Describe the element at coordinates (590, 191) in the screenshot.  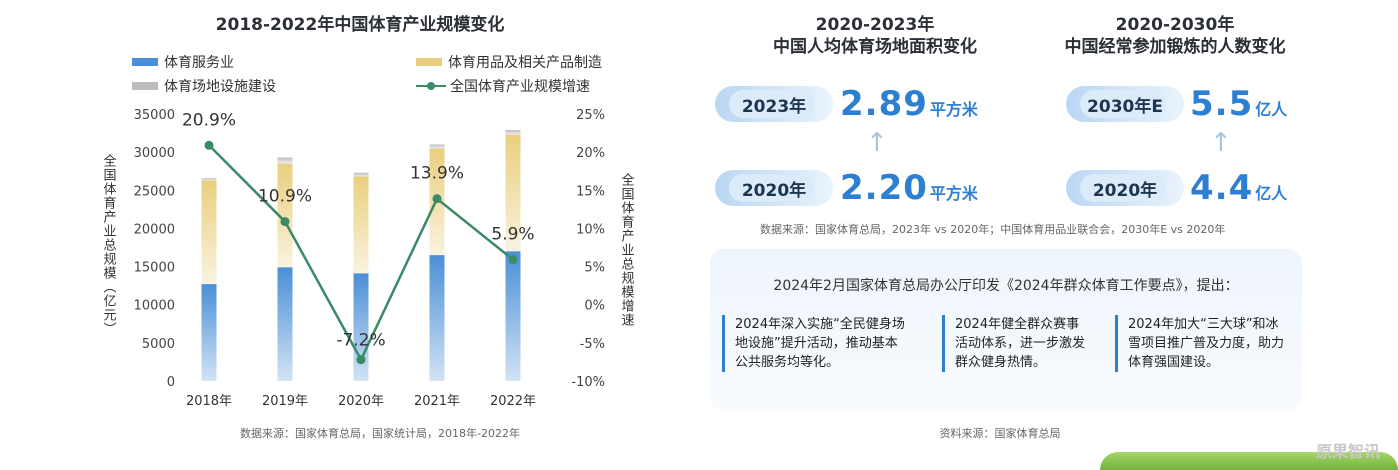
I see `y2-tick-label: 15%` at that location.